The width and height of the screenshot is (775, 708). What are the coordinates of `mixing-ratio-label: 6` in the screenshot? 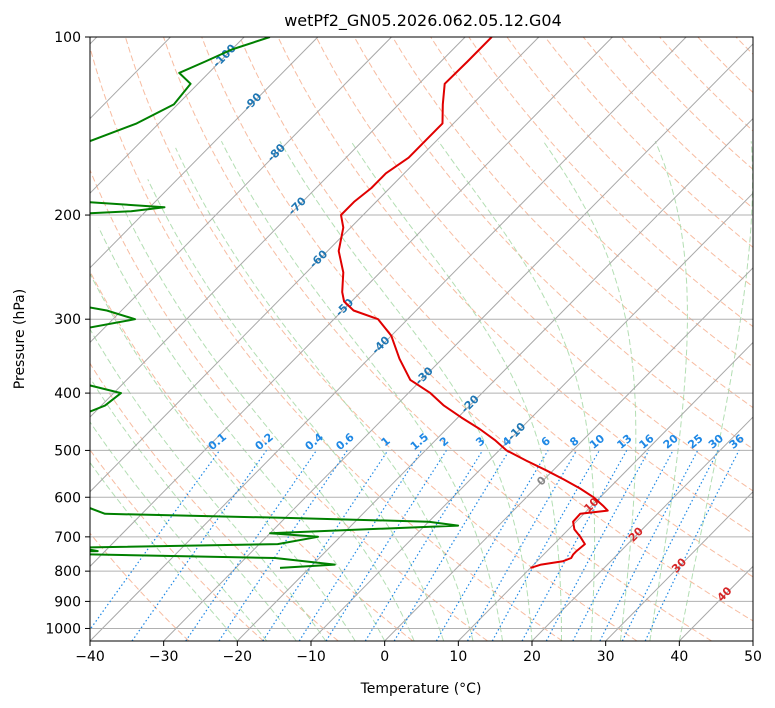 It's located at (546, 441).